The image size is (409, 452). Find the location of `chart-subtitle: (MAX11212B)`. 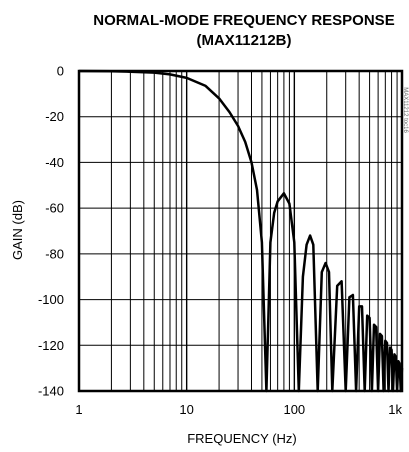

chart-subtitle: (MAX11212B) is located at coordinates (243, 40).